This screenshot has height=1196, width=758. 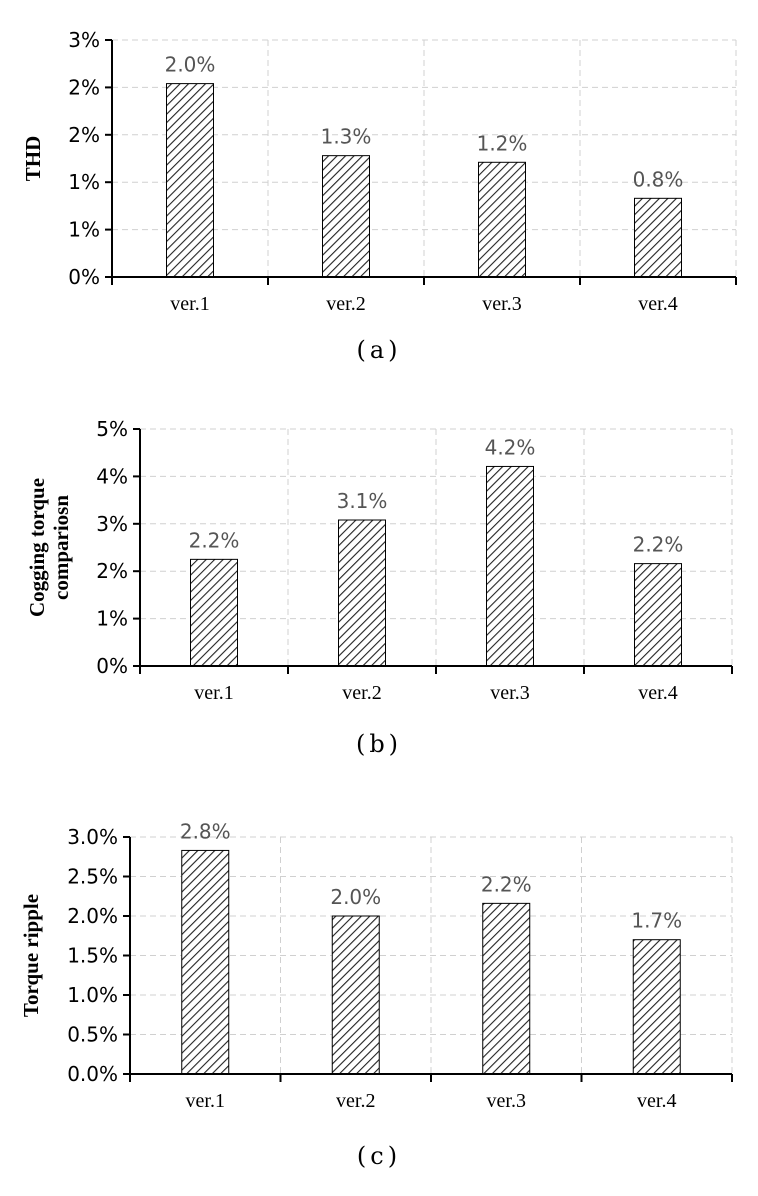 What do you see at coordinates (656, 921) in the screenshot?
I see `data-label: 1.7%` at bounding box center [656, 921].